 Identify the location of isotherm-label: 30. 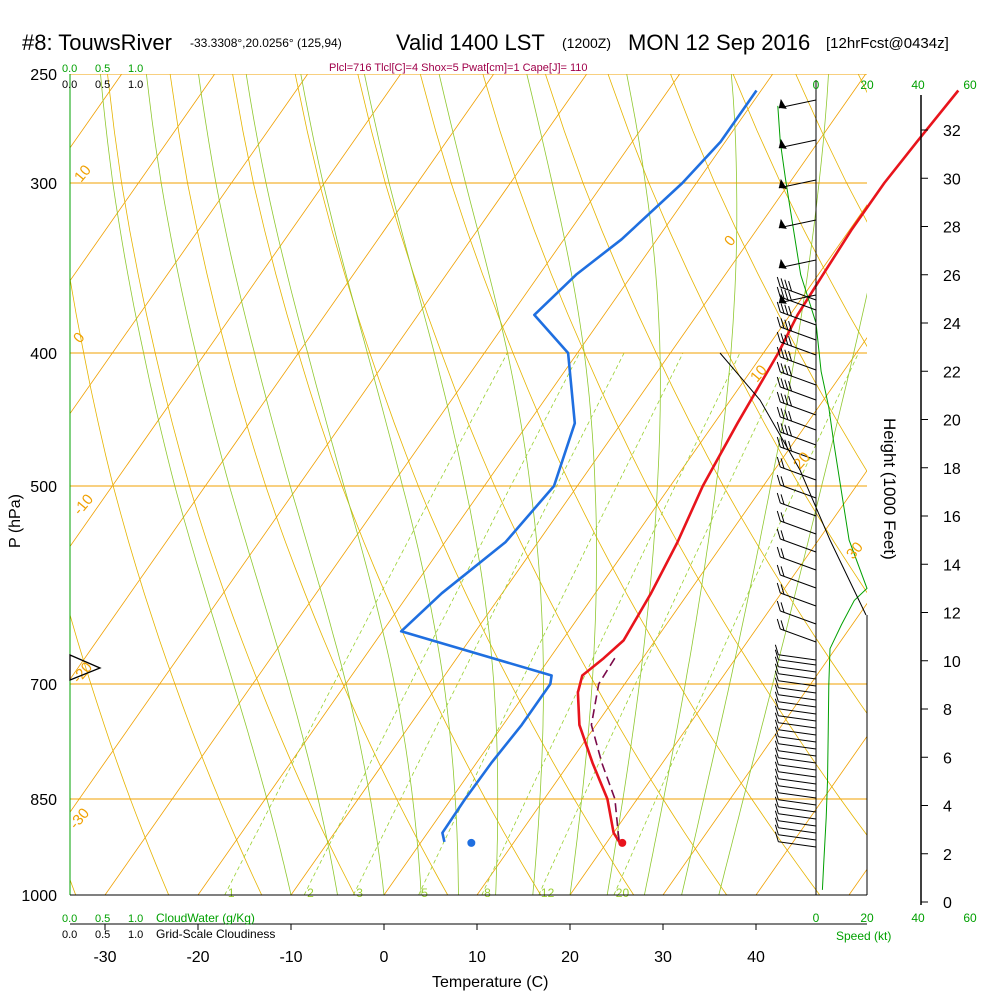
(855, 551).